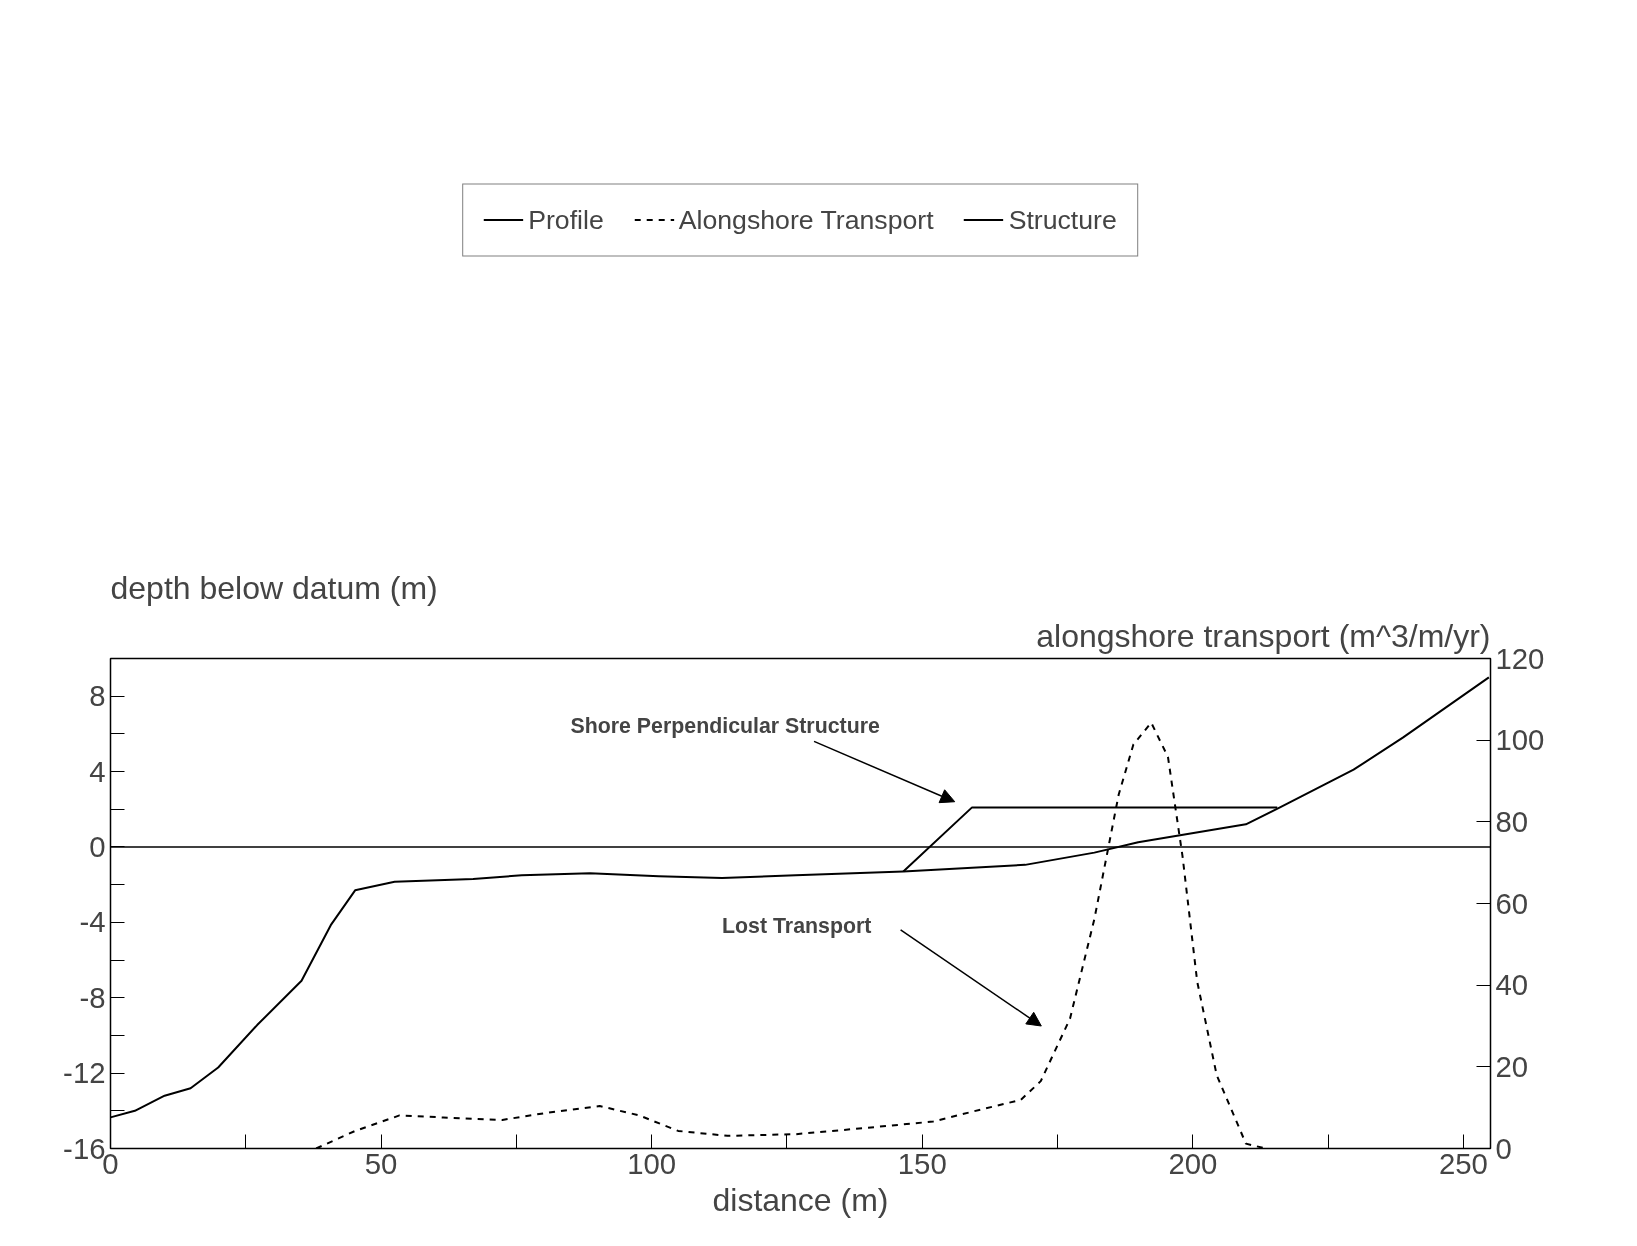 Image resolution: width=1637 pixels, height=1246 pixels. What do you see at coordinates (566, 220) in the screenshot?
I see `legend-label: Profile` at bounding box center [566, 220].